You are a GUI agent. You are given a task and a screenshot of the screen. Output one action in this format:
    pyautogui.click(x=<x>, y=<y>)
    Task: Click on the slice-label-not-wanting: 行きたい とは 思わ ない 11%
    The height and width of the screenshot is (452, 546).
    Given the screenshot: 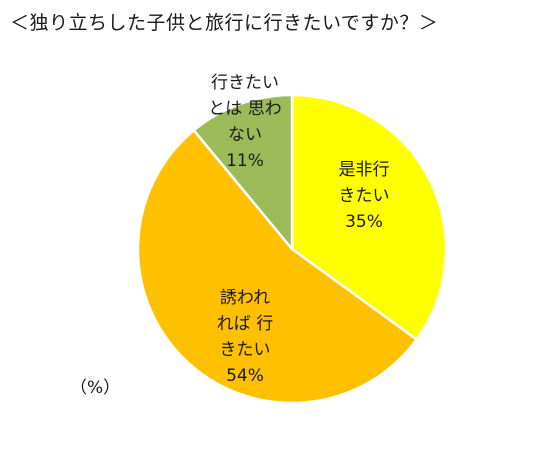 What is the action you would take?
    pyautogui.click(x=245, y=122)
    